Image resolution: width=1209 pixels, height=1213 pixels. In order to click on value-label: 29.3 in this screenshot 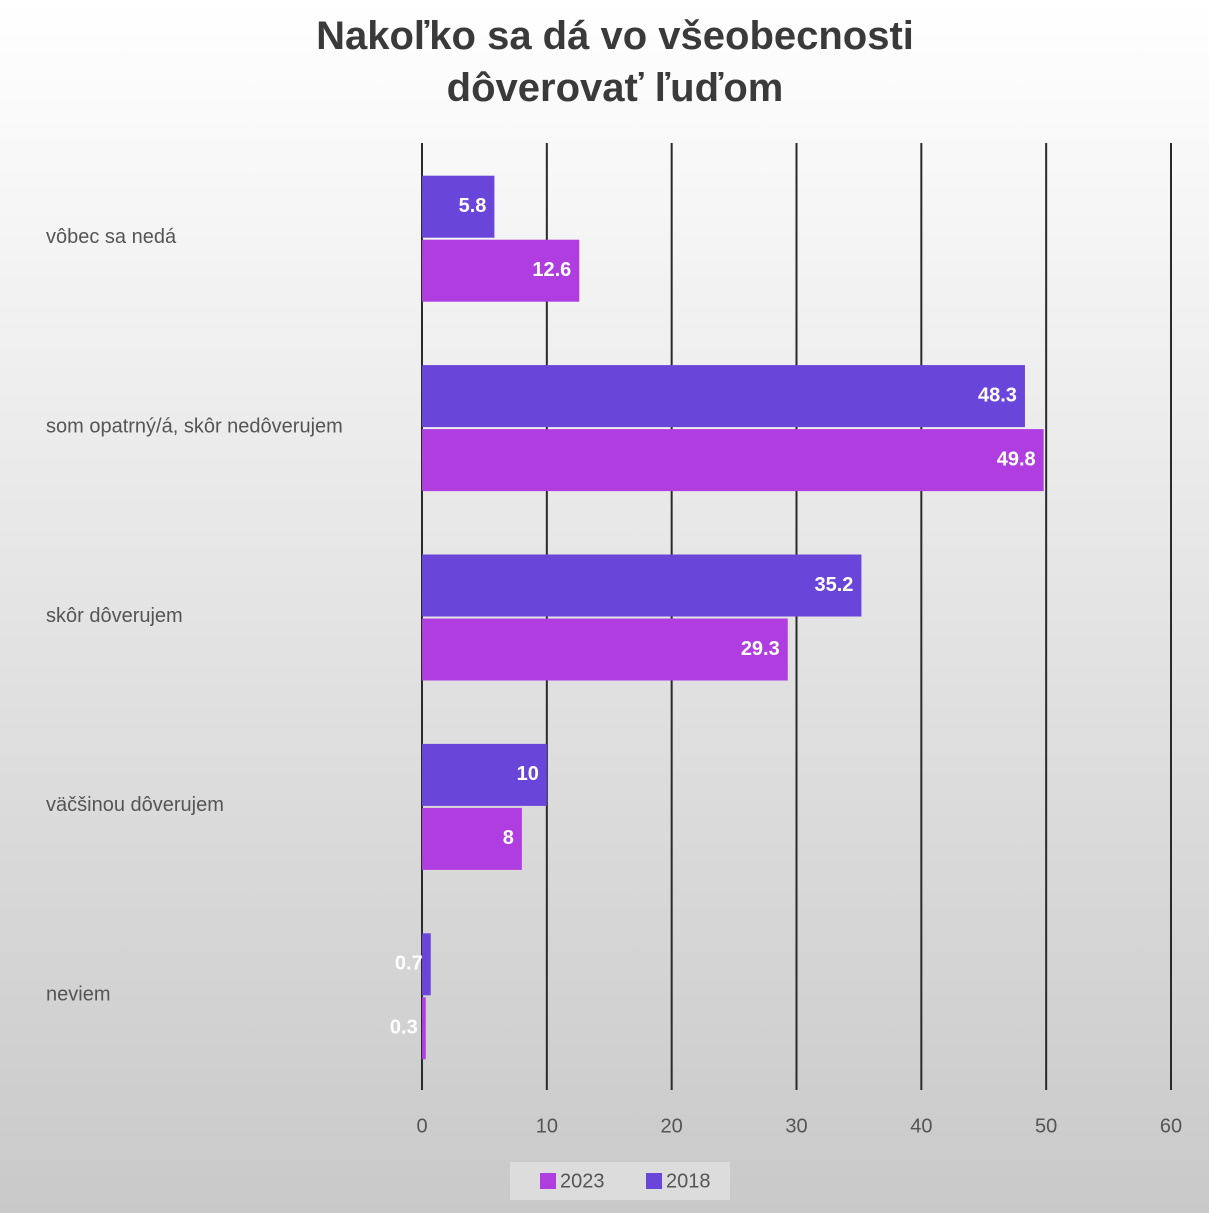, I will do `click(760, 649)`.